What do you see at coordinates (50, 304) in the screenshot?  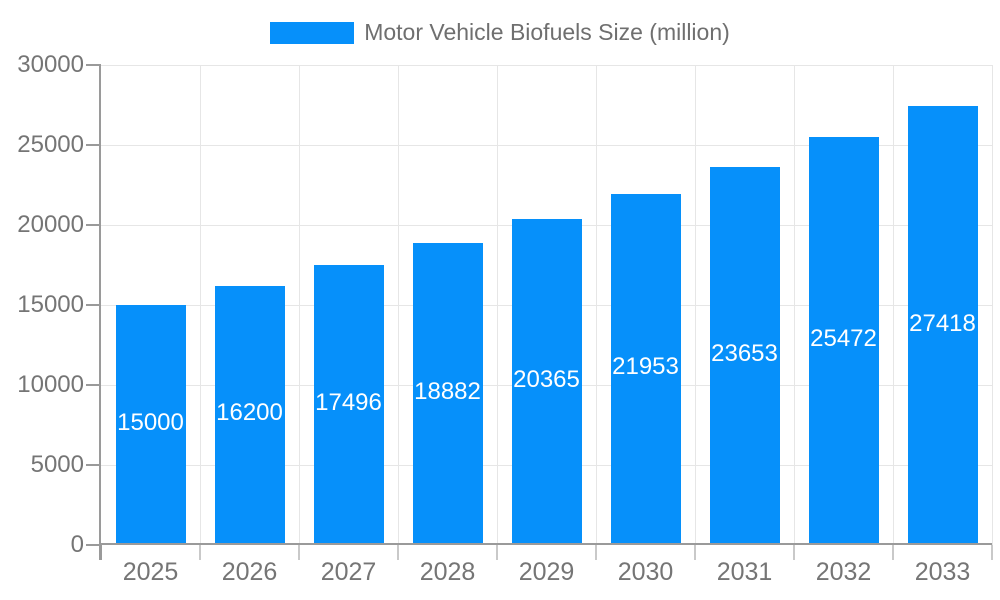 I see `y-axis-tick-label: 15000` at bounding box center [50, 304].